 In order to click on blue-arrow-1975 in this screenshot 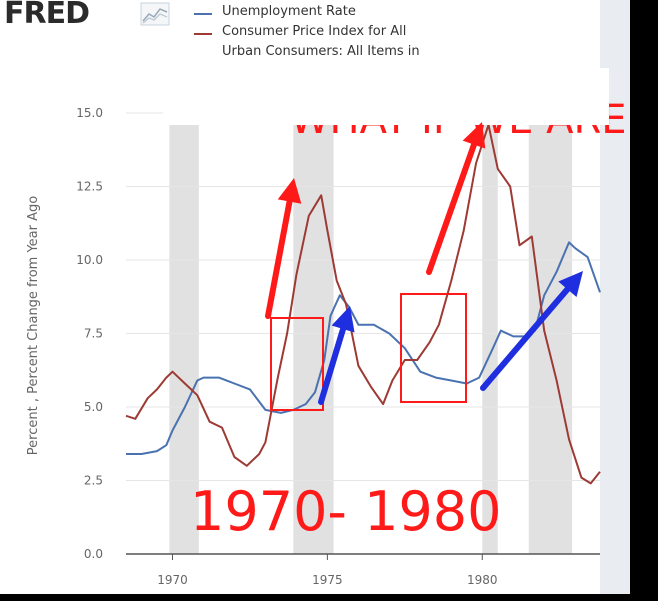, I will do `click(336, 355)`.